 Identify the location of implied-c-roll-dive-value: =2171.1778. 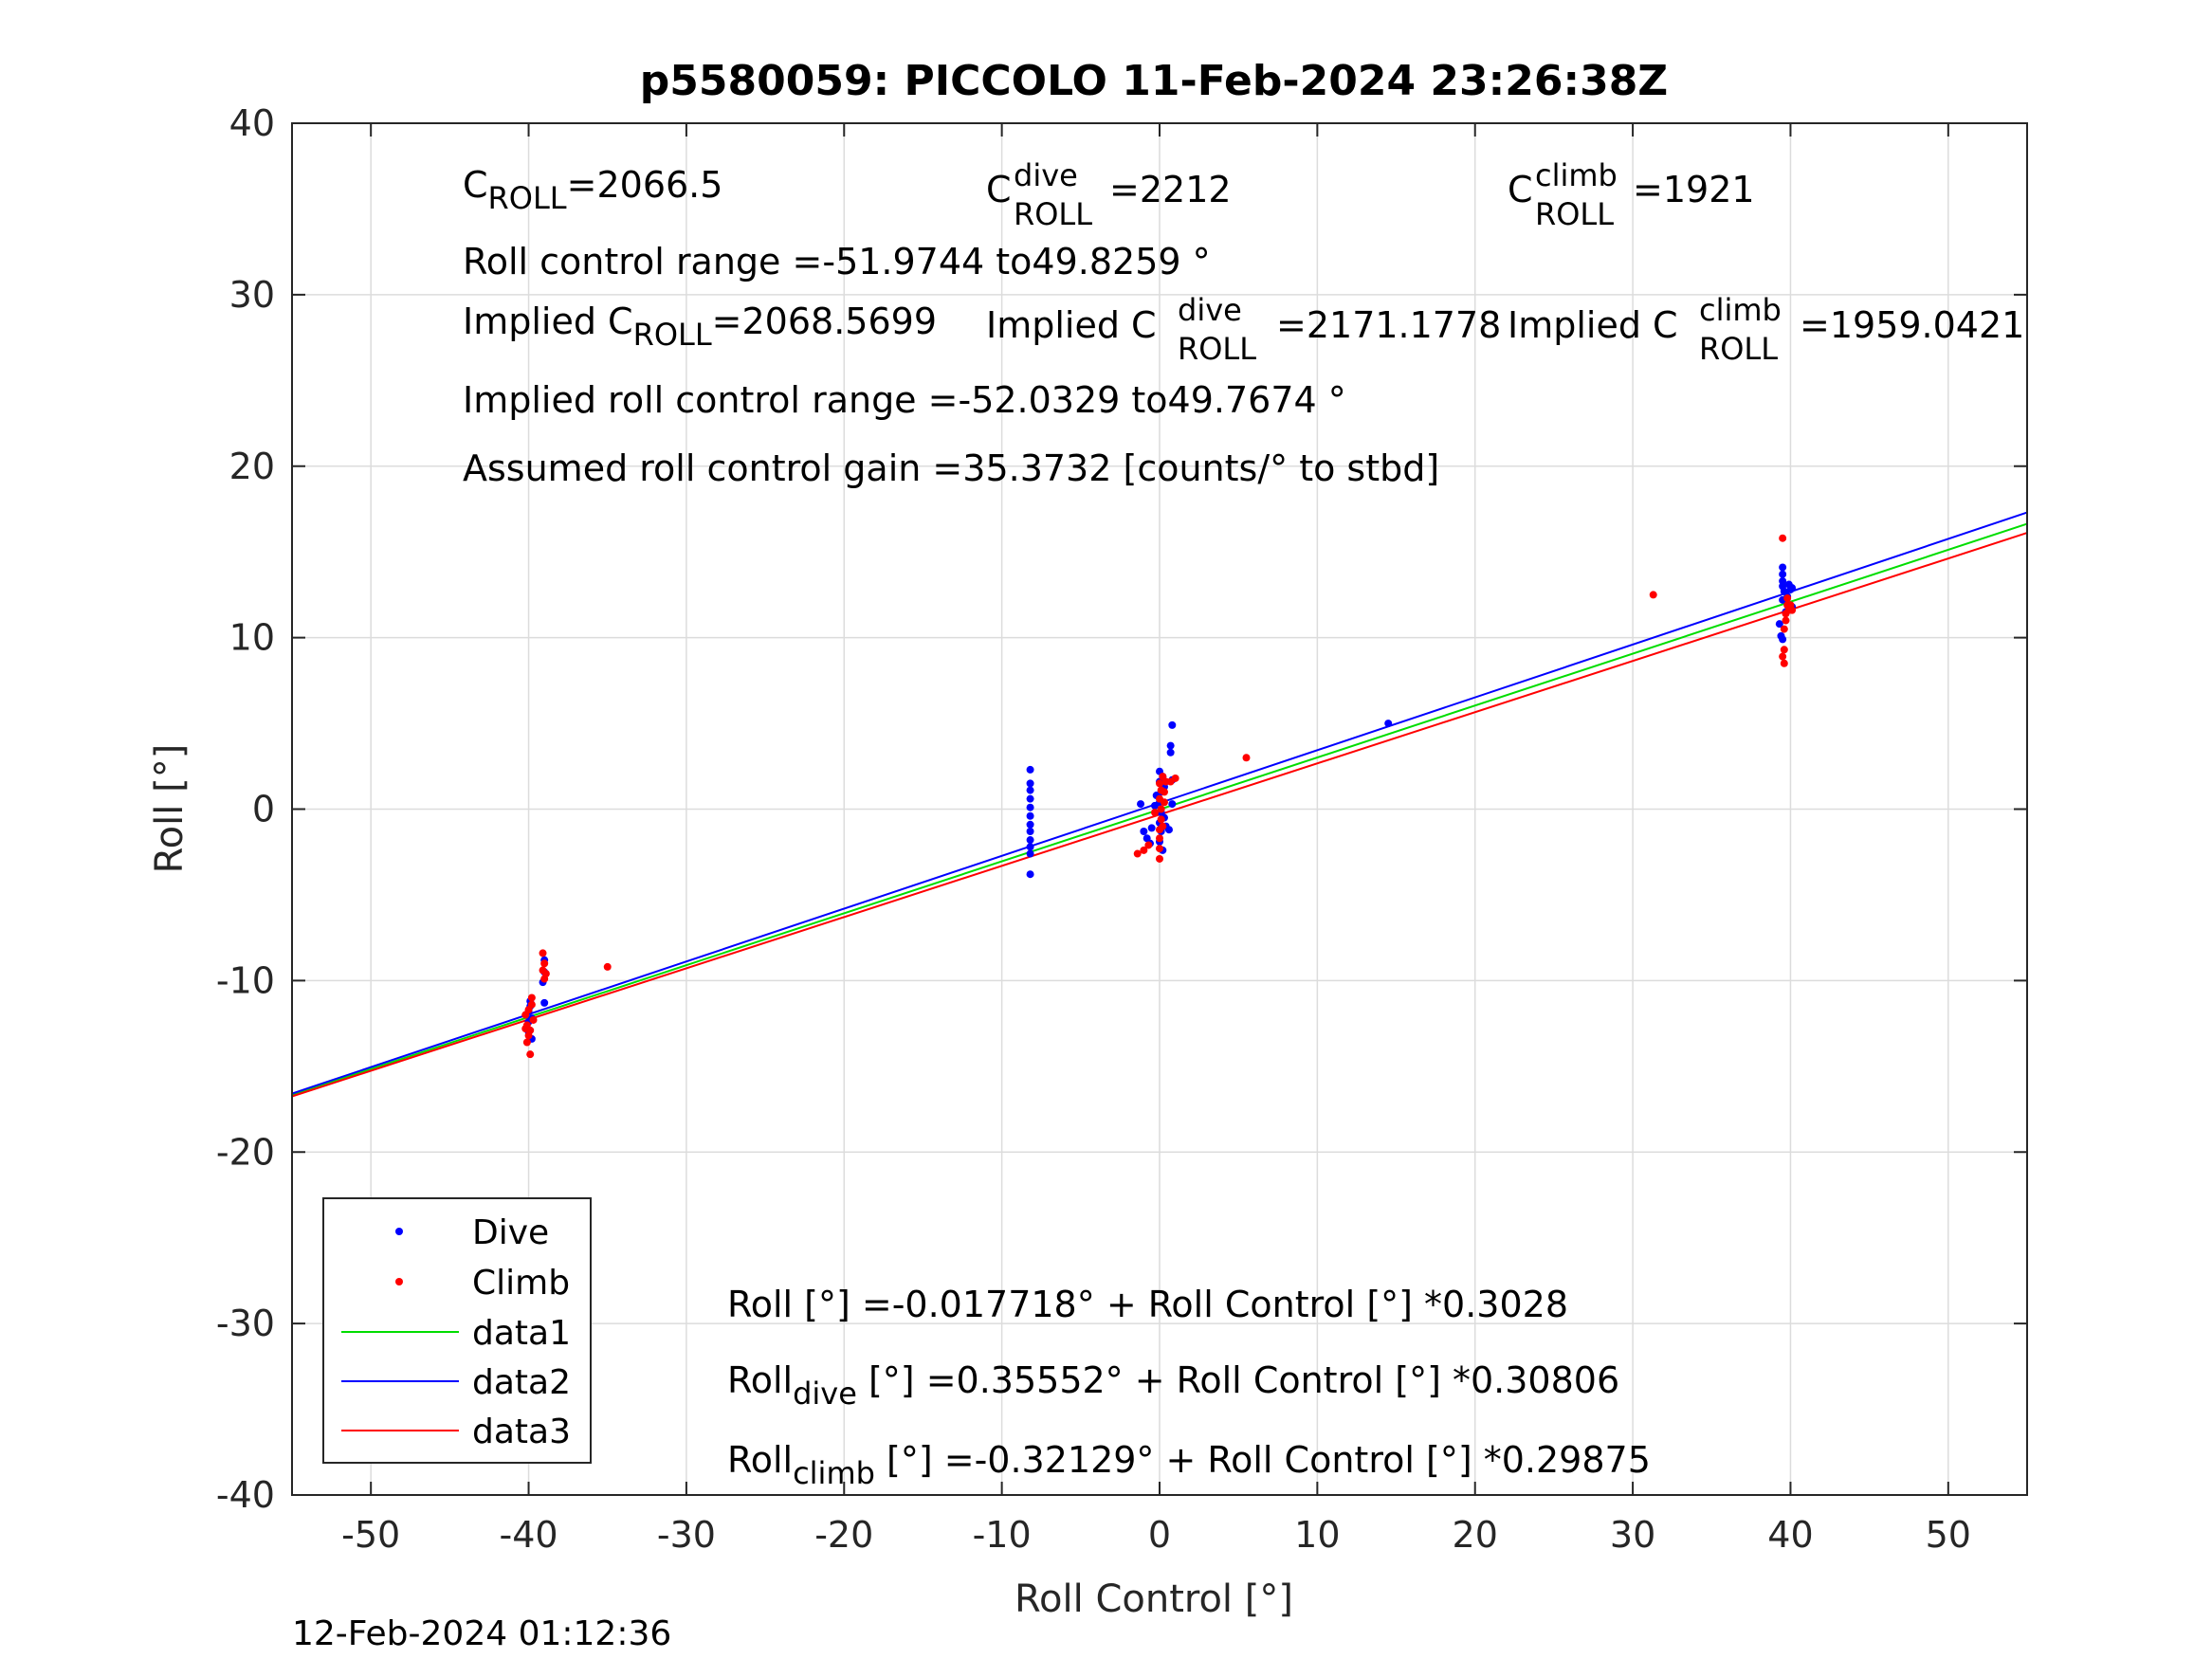
(1388, 325).